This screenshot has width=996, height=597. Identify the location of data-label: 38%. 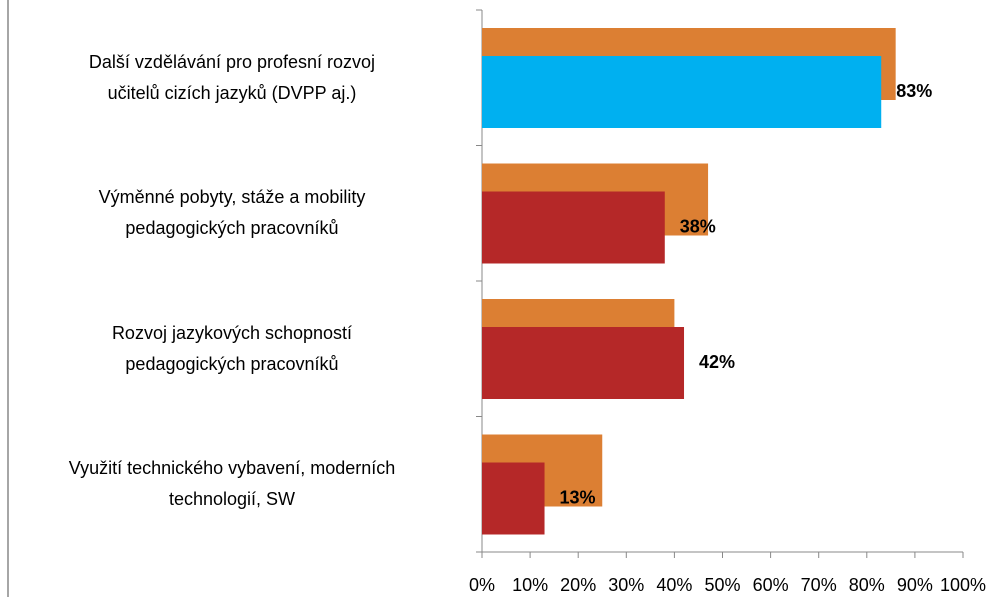
(698, 226).